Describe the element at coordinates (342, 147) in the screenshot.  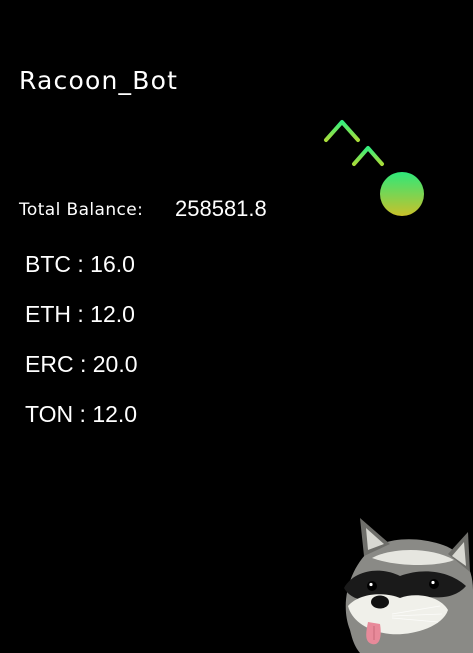
I see `arrow-up-large-icon` at that location.